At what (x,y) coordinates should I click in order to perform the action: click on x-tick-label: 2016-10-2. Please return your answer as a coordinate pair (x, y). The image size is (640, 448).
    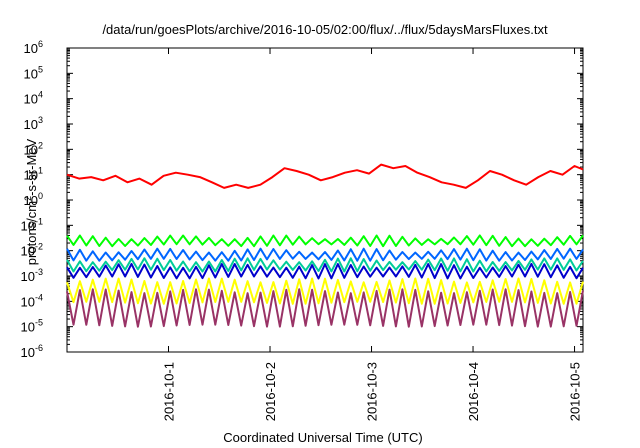
    Looking at the image, I should click on (270, 391).